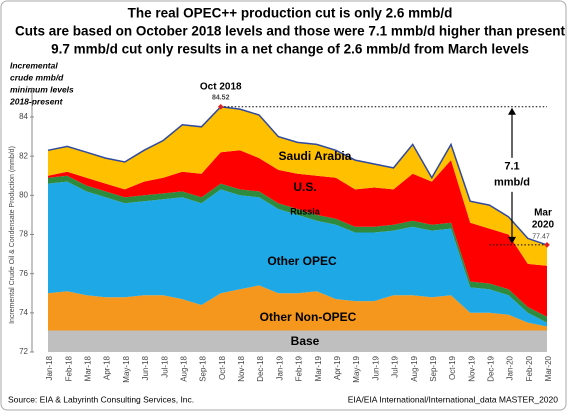 The image size is (567, 411). I want to click on x-tick-label: Apr-19, so click(337, 367).